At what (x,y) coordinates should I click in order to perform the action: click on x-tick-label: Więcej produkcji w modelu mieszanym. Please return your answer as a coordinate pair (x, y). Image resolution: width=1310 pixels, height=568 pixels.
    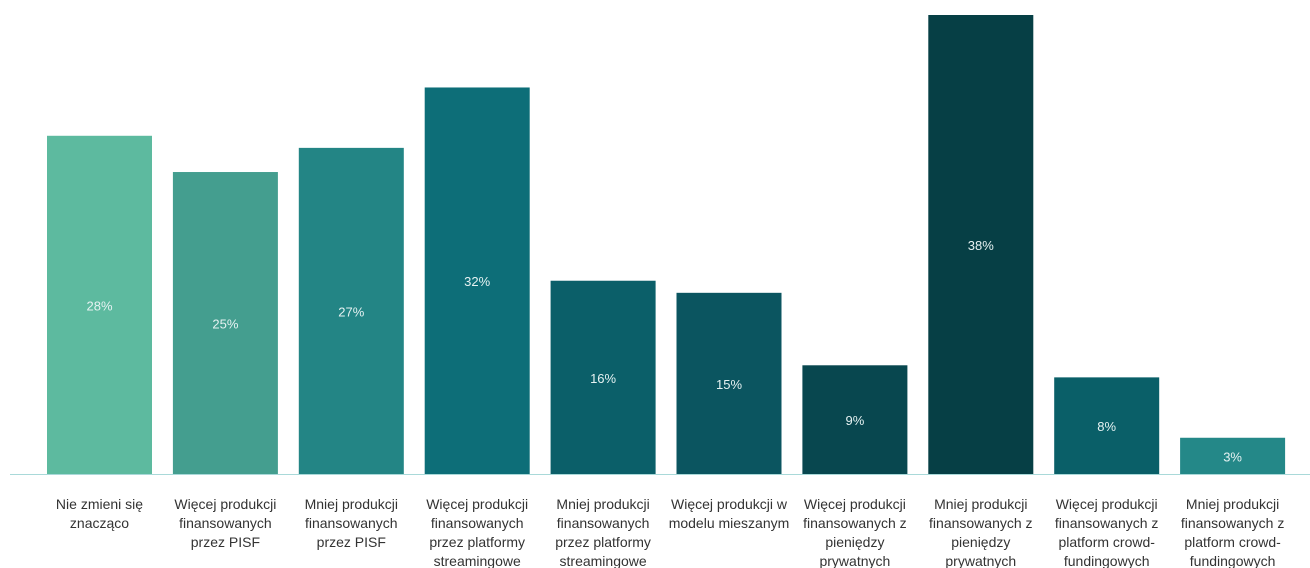
    Looking at the image, I should click on (729, 513).